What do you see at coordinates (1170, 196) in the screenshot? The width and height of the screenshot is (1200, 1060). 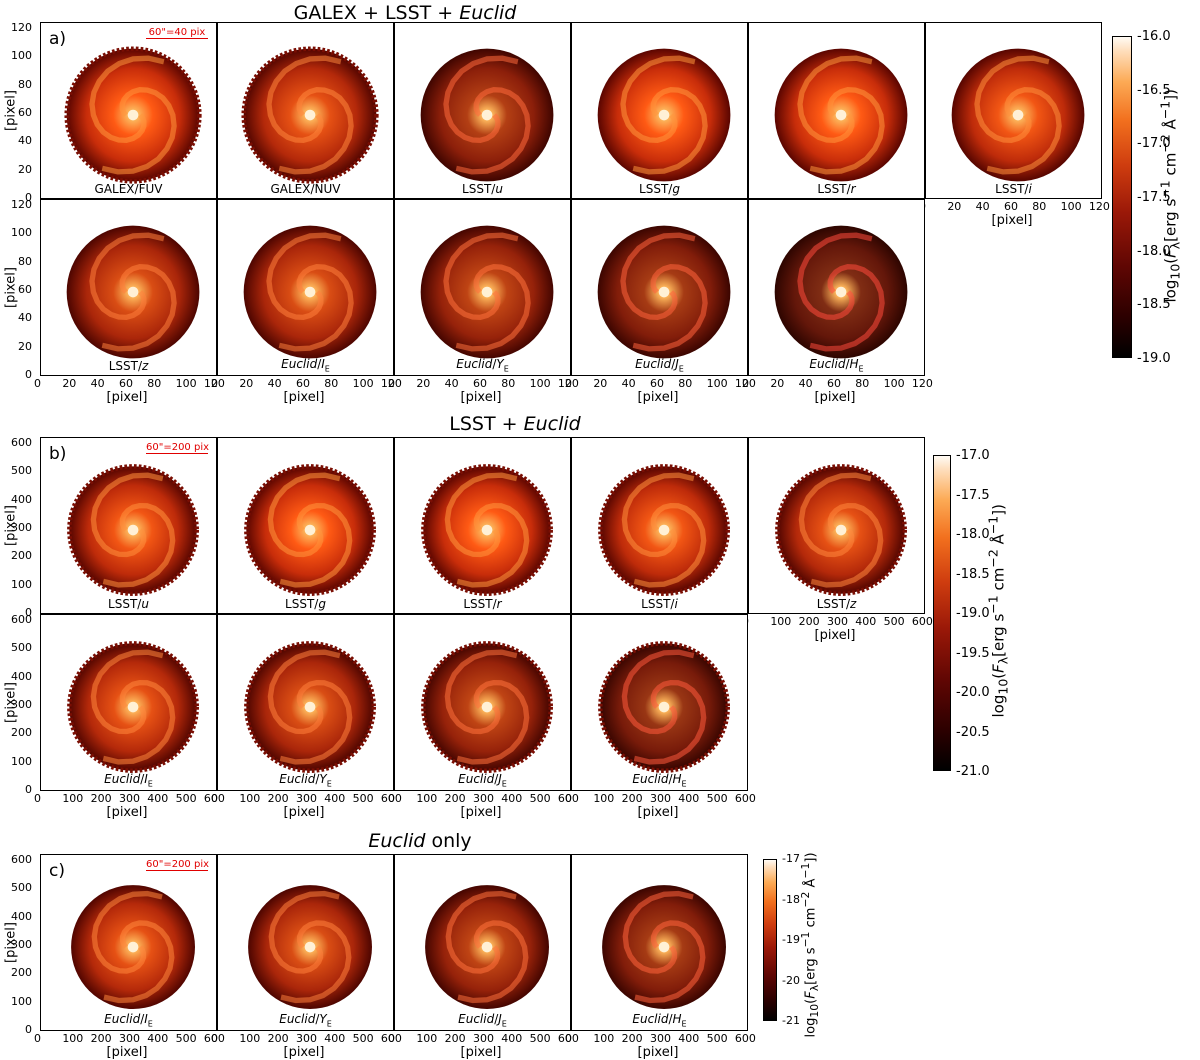 I see `colorbar-a-label: log10(Fλ[erg s−1 cm−2 Å−1])` at bounding box center [1170, 196].